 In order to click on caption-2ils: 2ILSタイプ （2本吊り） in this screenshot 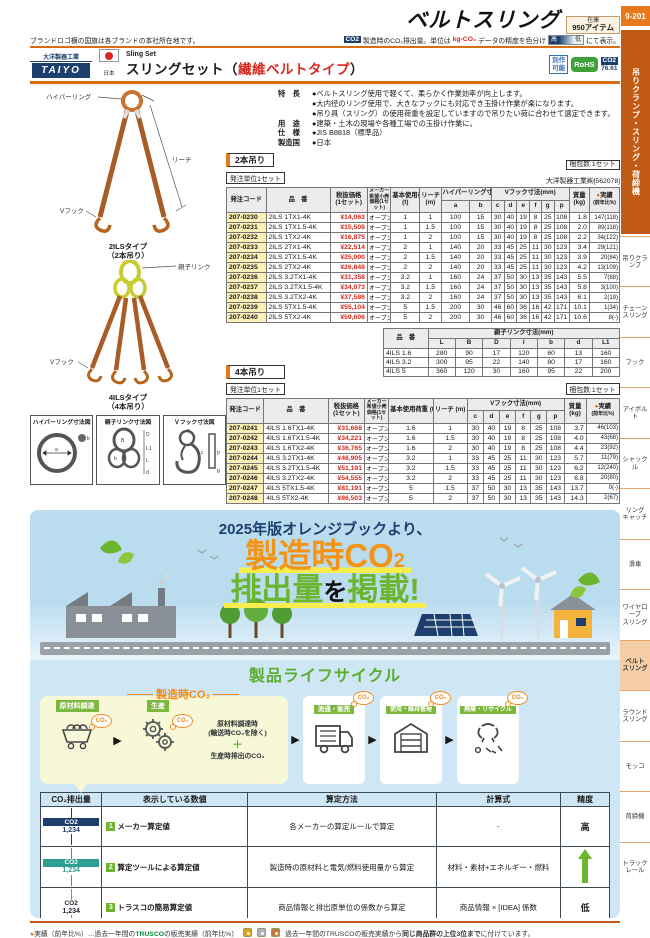, I will do `click(128, 251)`.